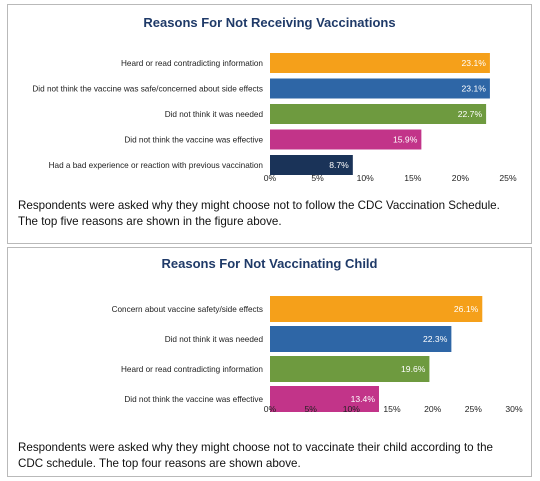 Image resolution: width=540 pixels, height=481 pixels. What do you see at coordinates (405, 140) in the screenshot?
I see `data-label: 15.9%` at bounding box center [405, 140].